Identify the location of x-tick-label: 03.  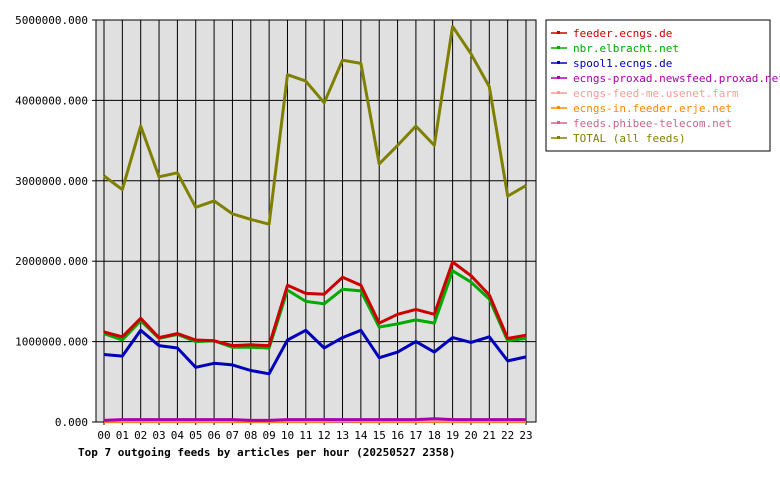
(158, 435).